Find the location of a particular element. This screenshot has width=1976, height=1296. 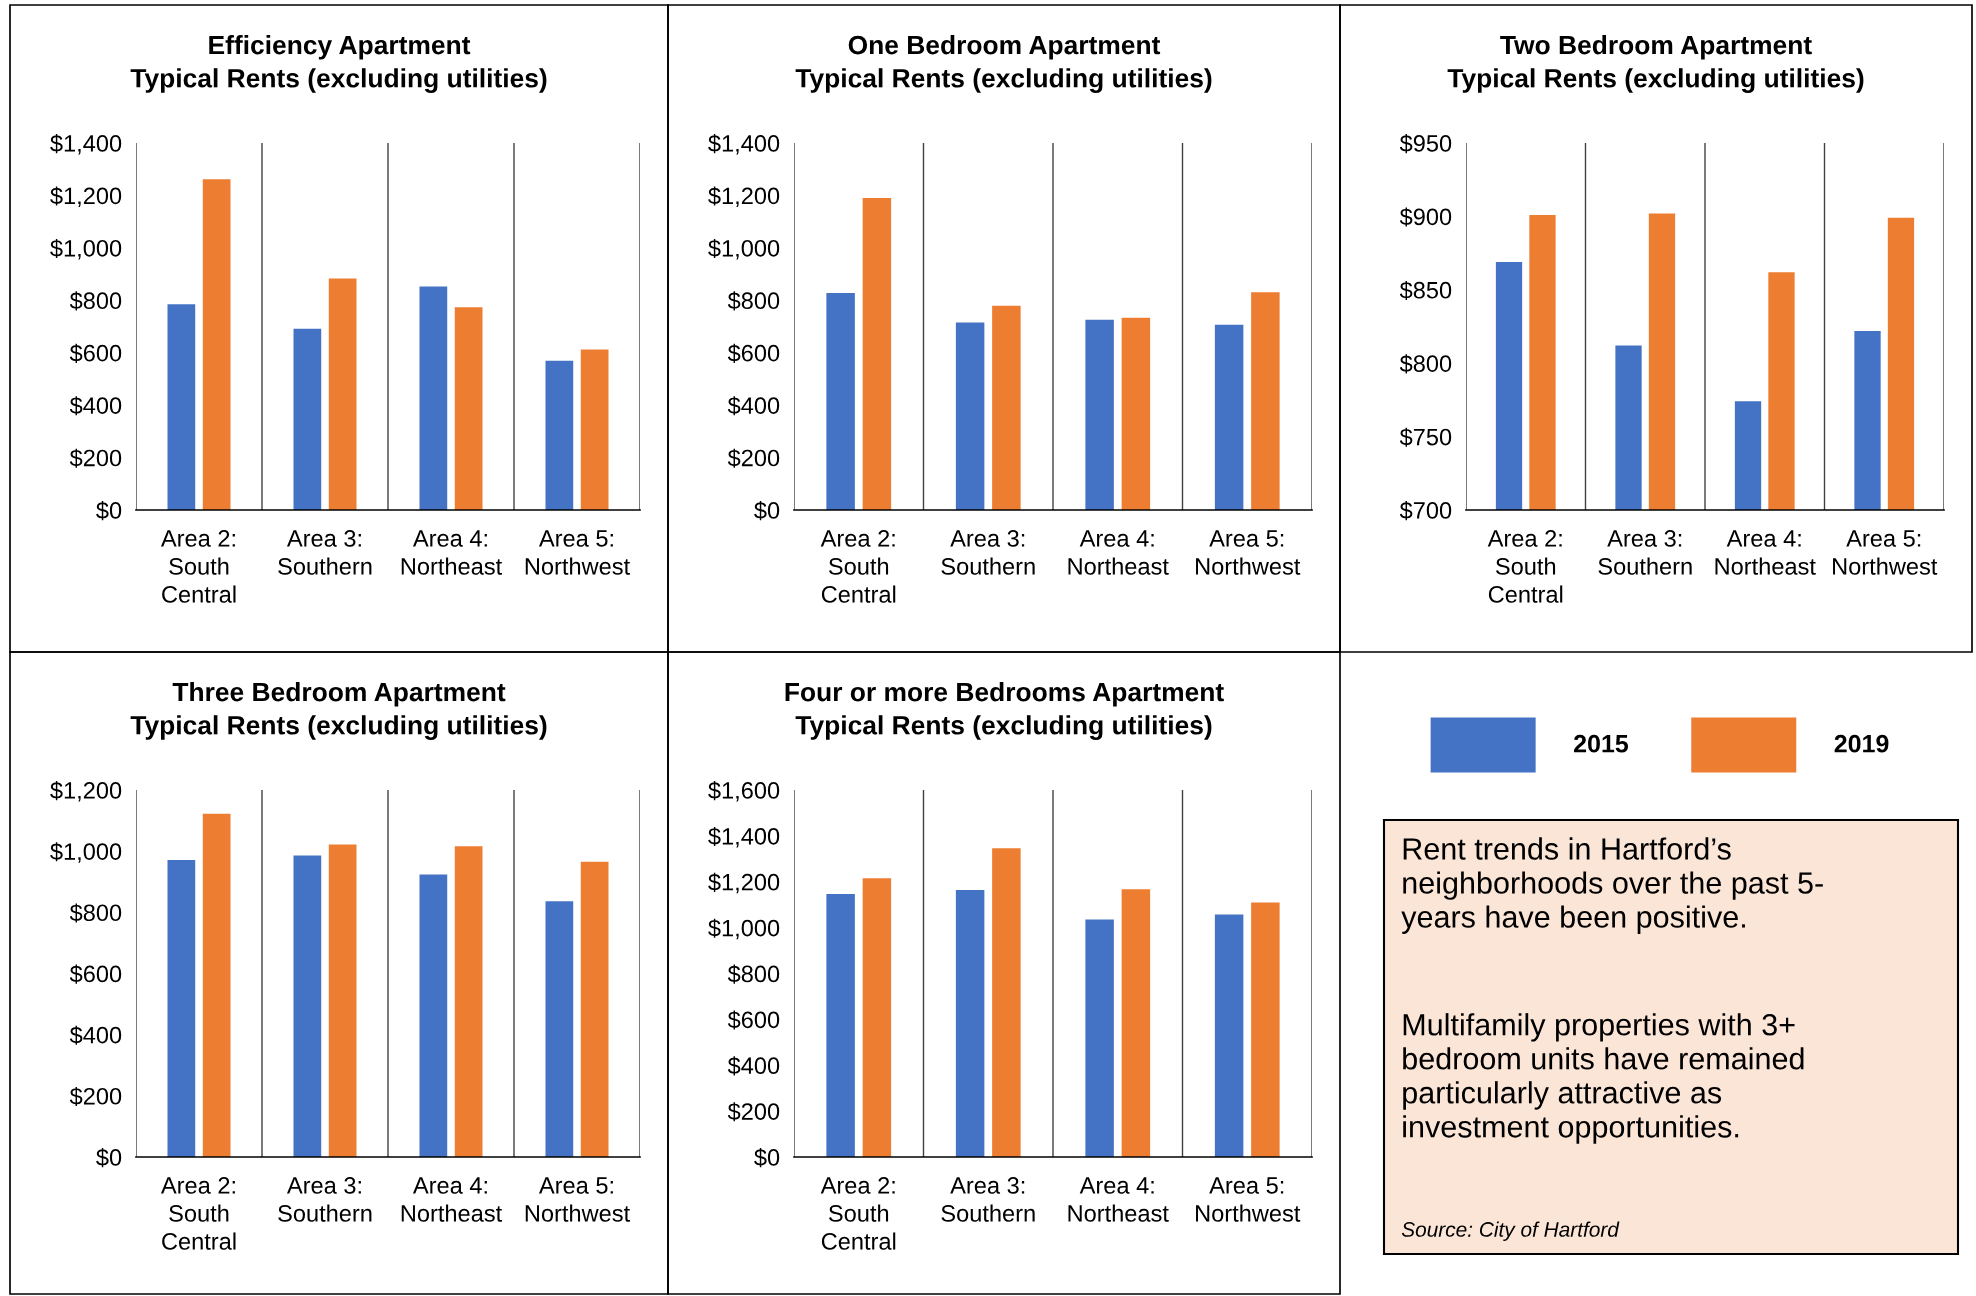

y-tick-label: $1,600 is located at coordinates (744, 791).